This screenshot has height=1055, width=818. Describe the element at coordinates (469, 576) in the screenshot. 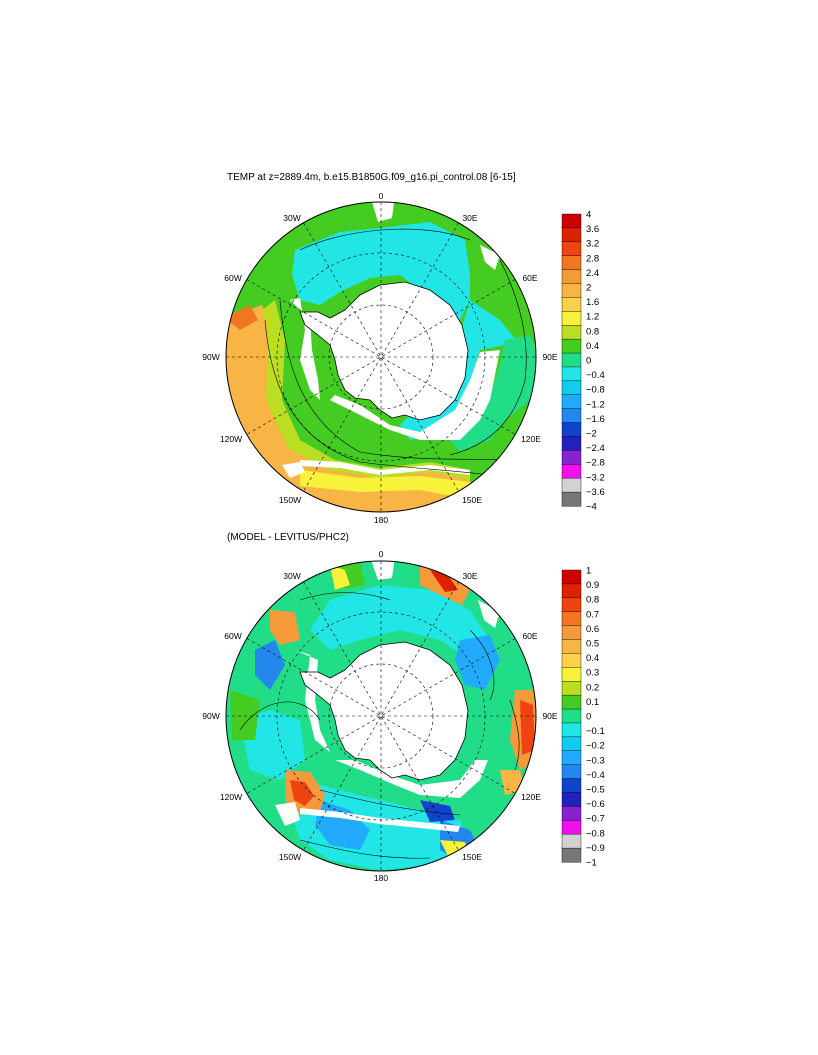

I see `diff-lon-label-30e: 30E` at that location.